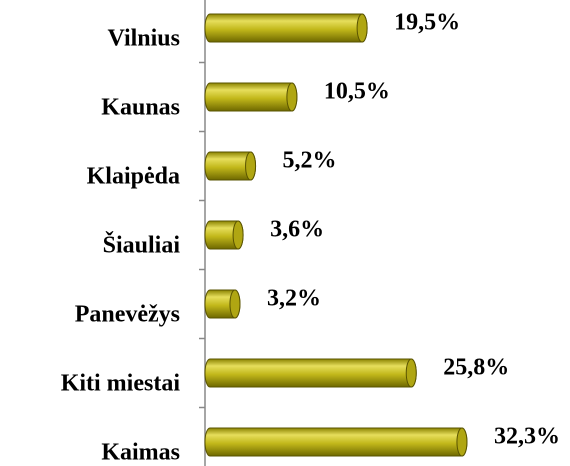 The width and height of the screenshot is (570, 466). I want to click on category-label: Vilnius, so click(144, 39).